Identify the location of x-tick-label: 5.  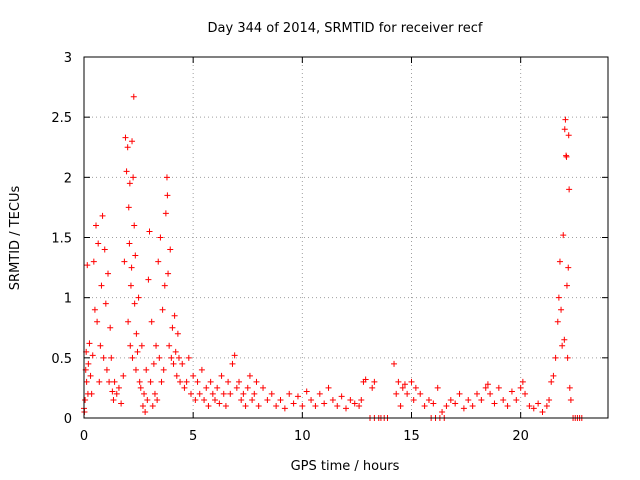
(193, 436).